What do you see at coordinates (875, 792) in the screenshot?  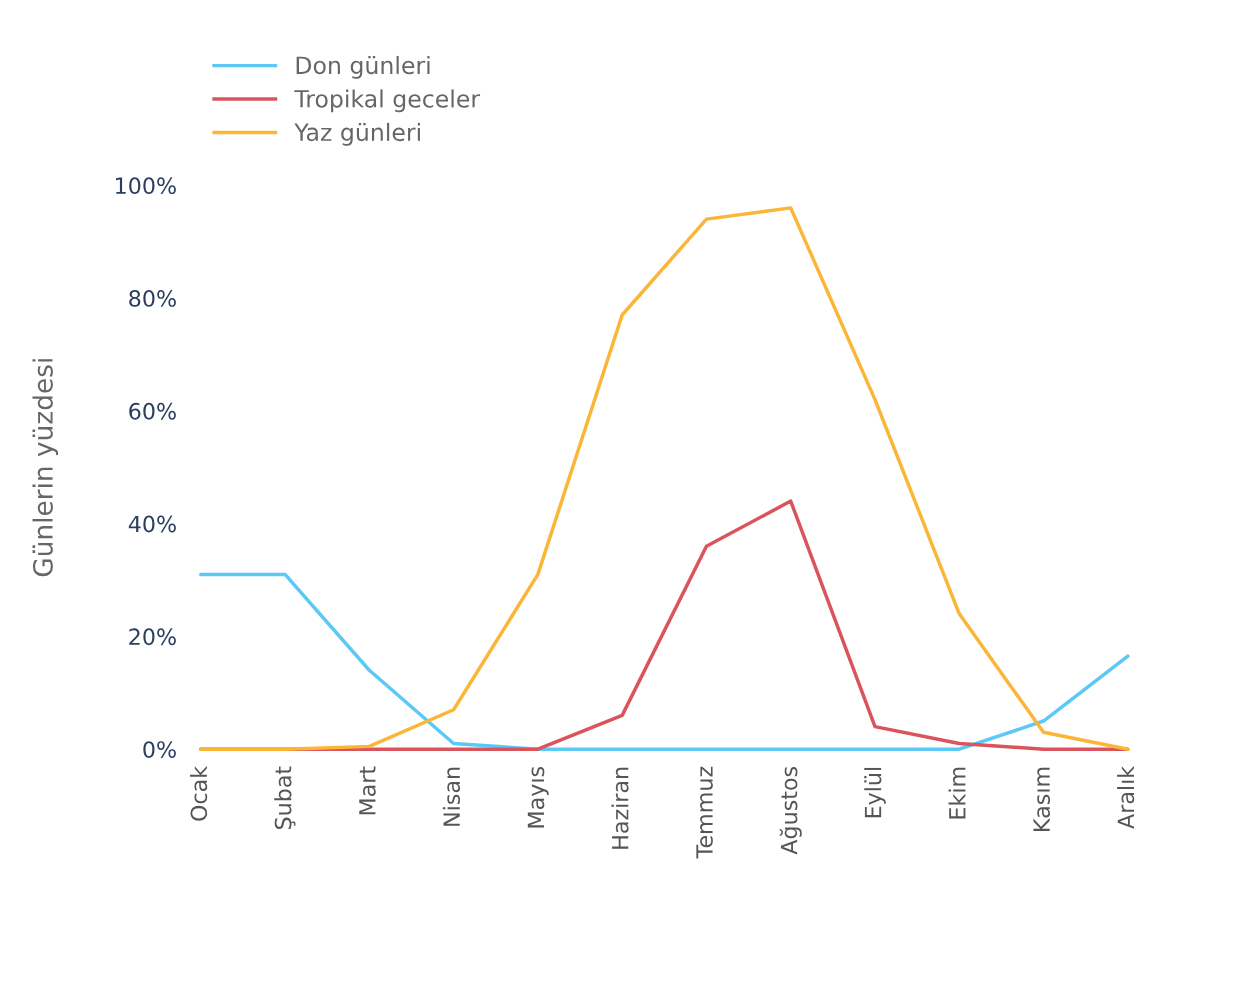 I see `x-tick-label: Eylül` at bounding box center [875, 792].